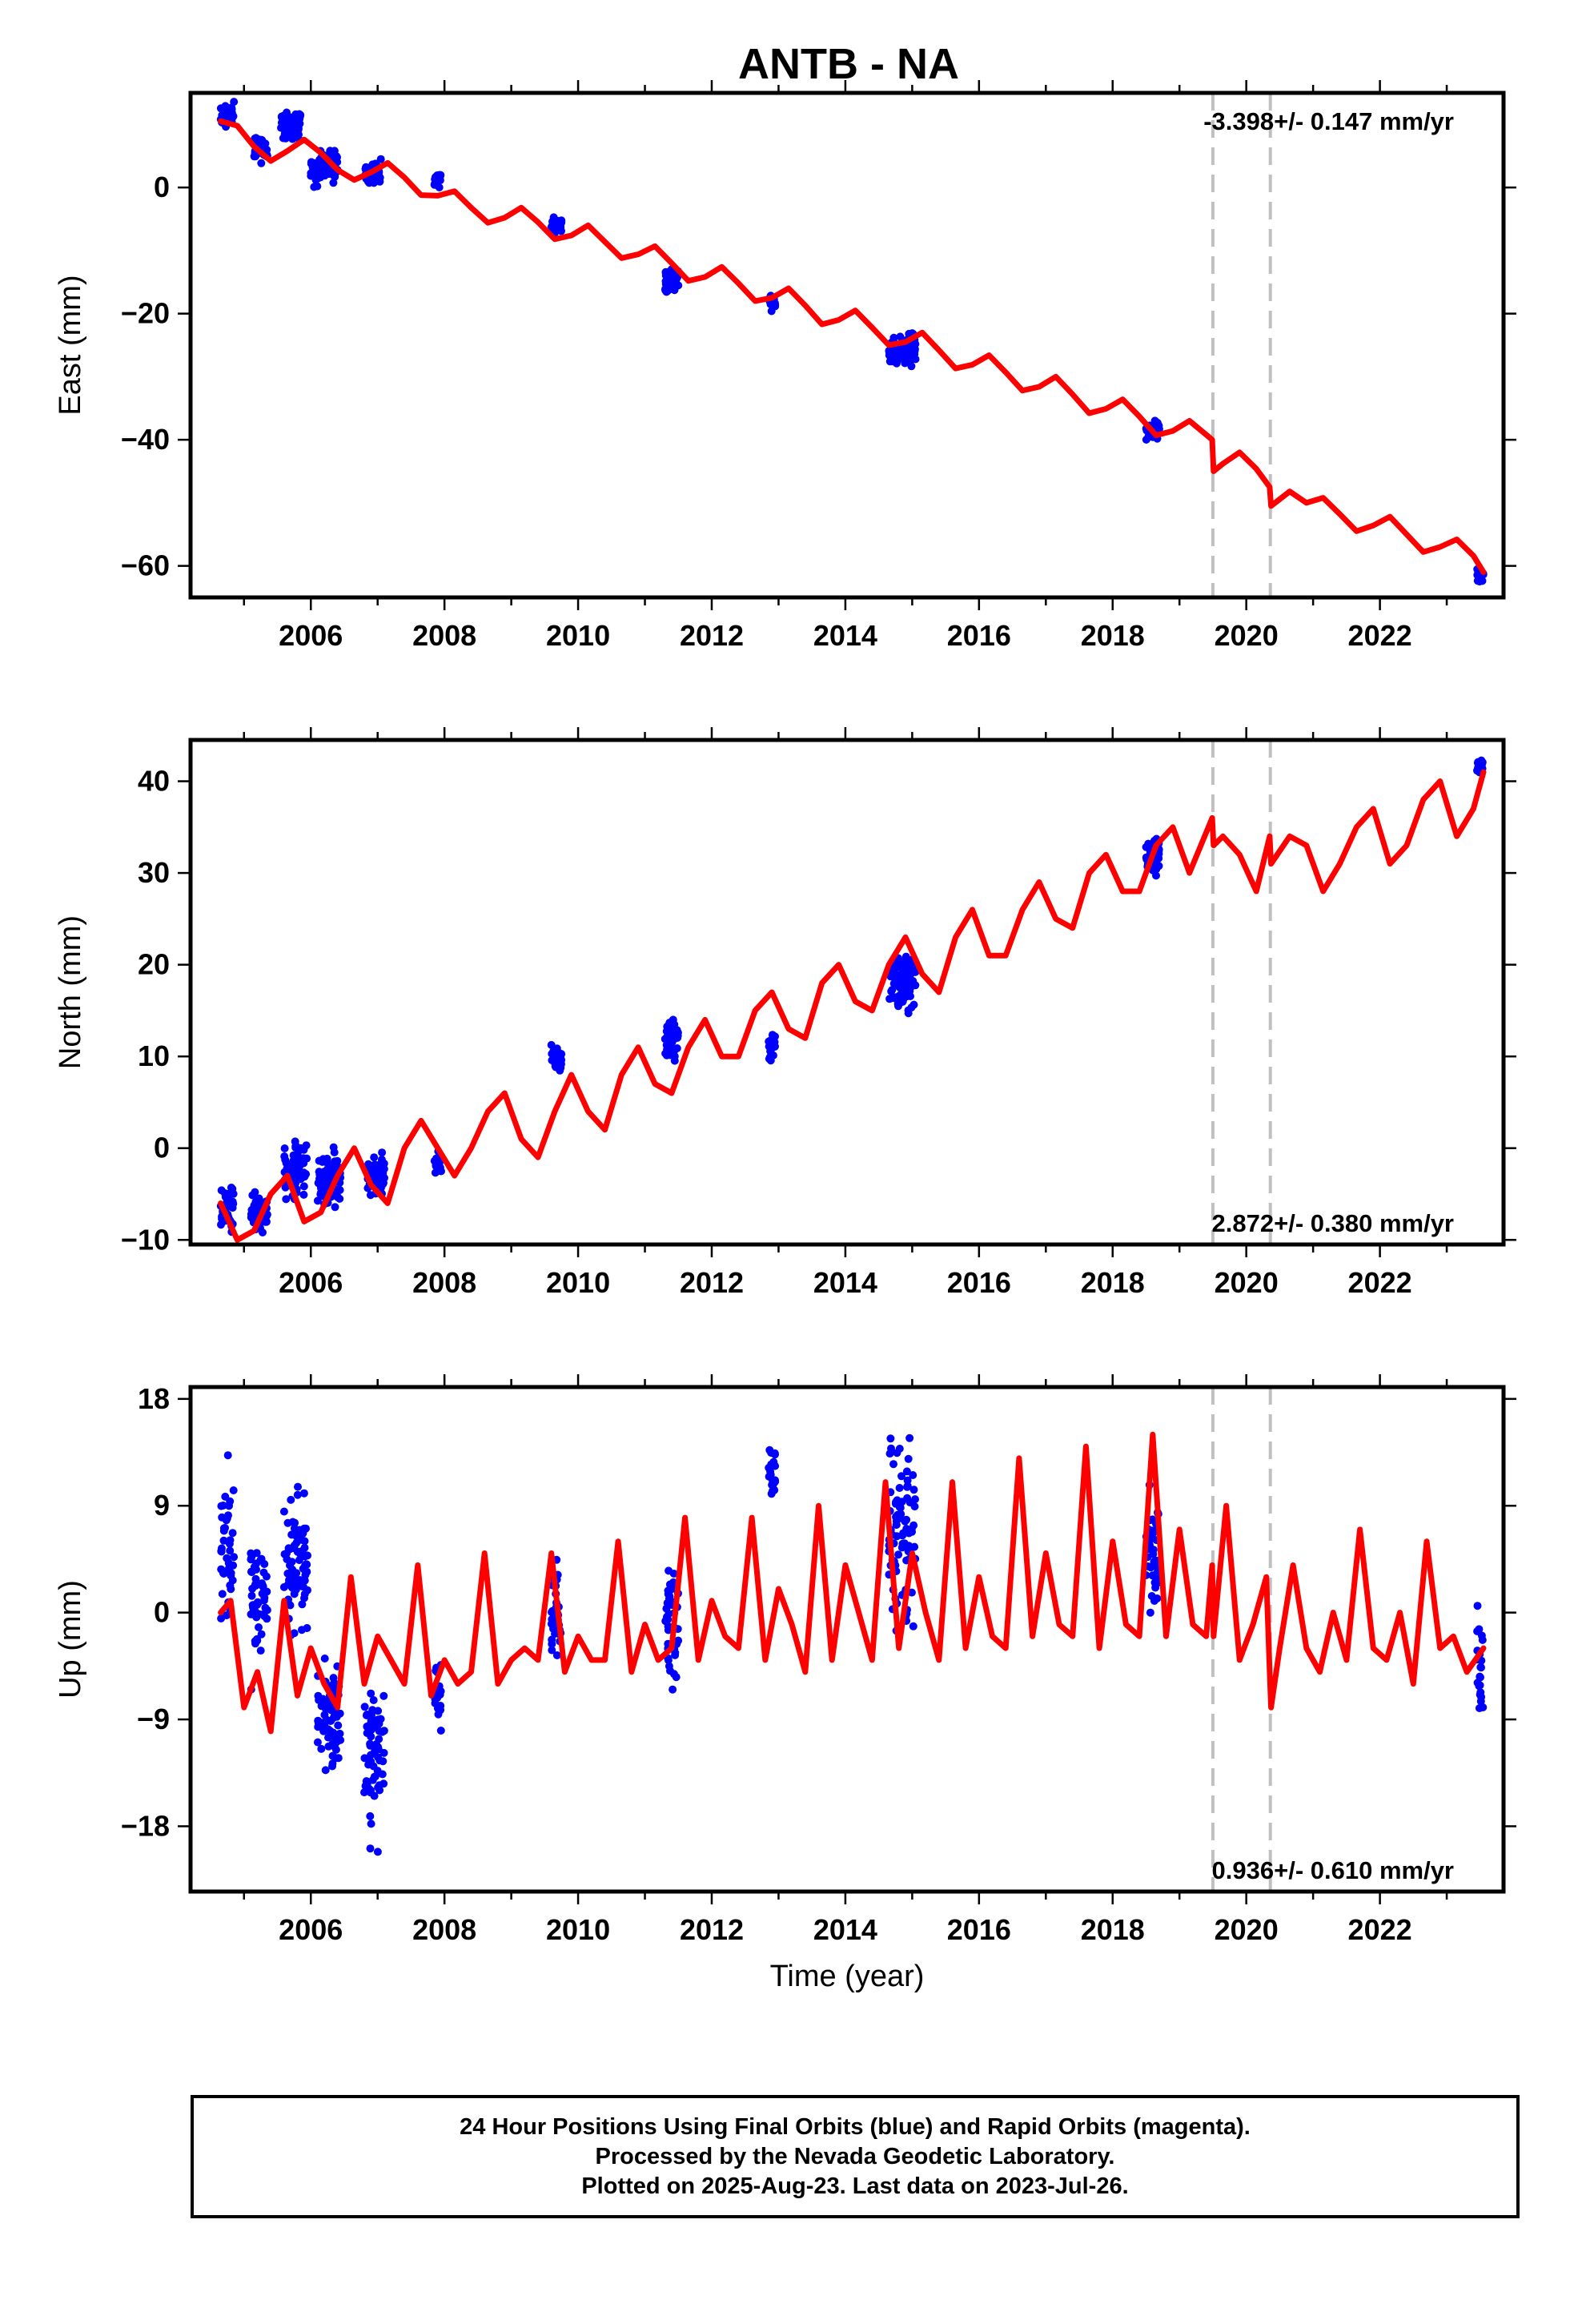 Image resolution: width=1582 pixels, height=2324 pixels. Describe the element at coordinates (162, 1612) in the screenshot. I see `y-tick-label: 0` at that location.